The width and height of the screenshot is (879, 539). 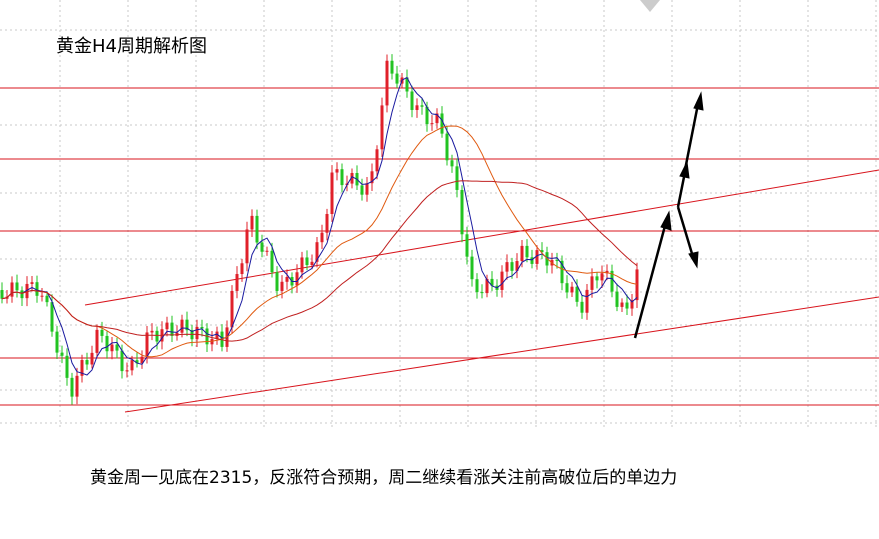 I want to click on arrows, so click(x=668, y=215).